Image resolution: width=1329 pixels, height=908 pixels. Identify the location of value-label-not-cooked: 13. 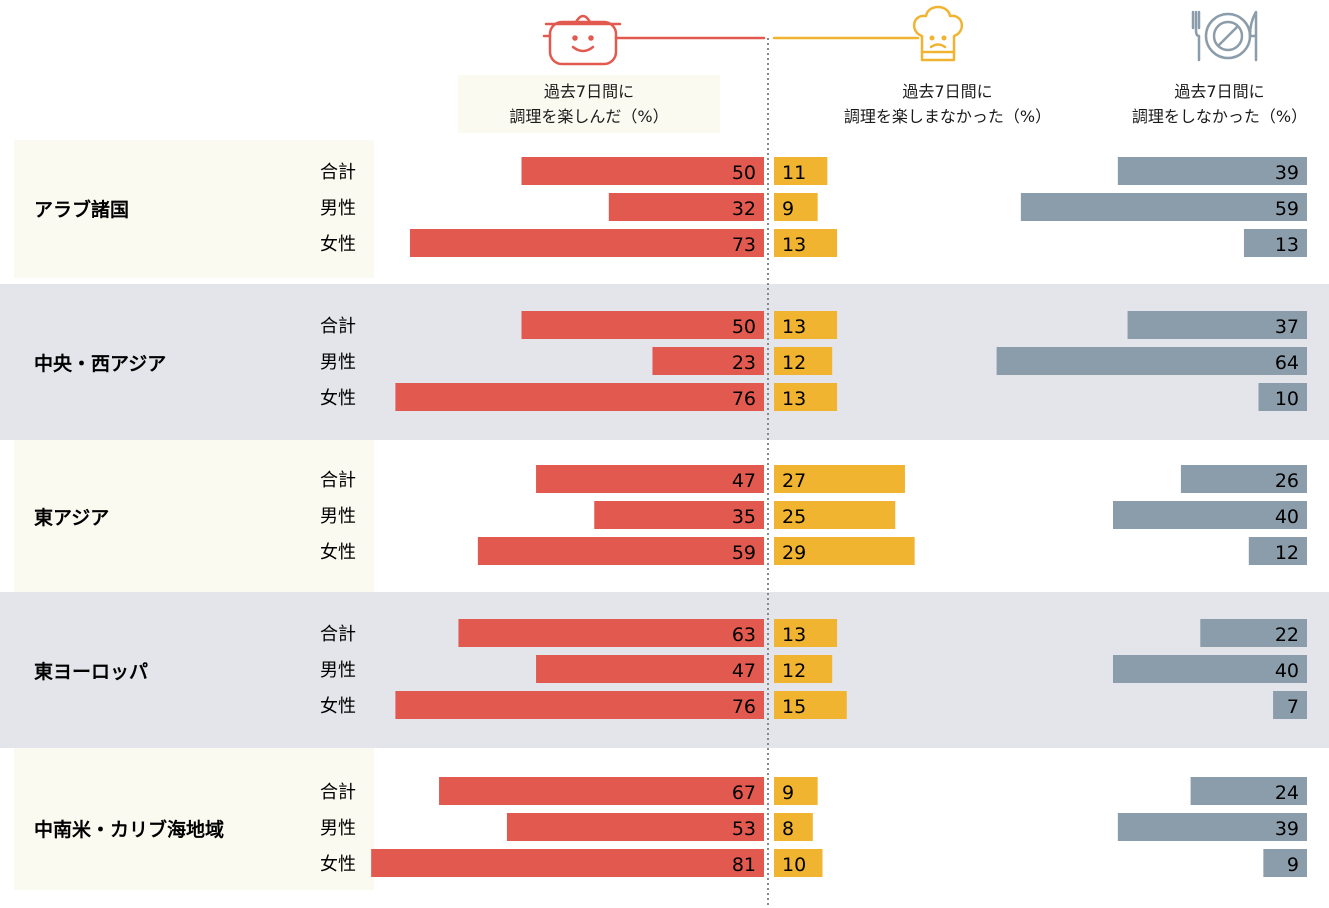
(1287, 245).